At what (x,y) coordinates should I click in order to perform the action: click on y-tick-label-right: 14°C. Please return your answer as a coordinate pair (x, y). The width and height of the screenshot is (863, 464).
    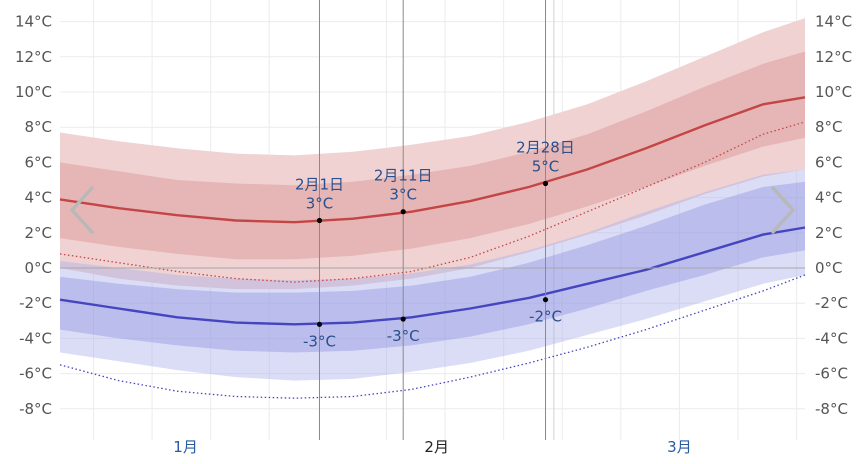
    Looking at the image, I should click on (833, 22).